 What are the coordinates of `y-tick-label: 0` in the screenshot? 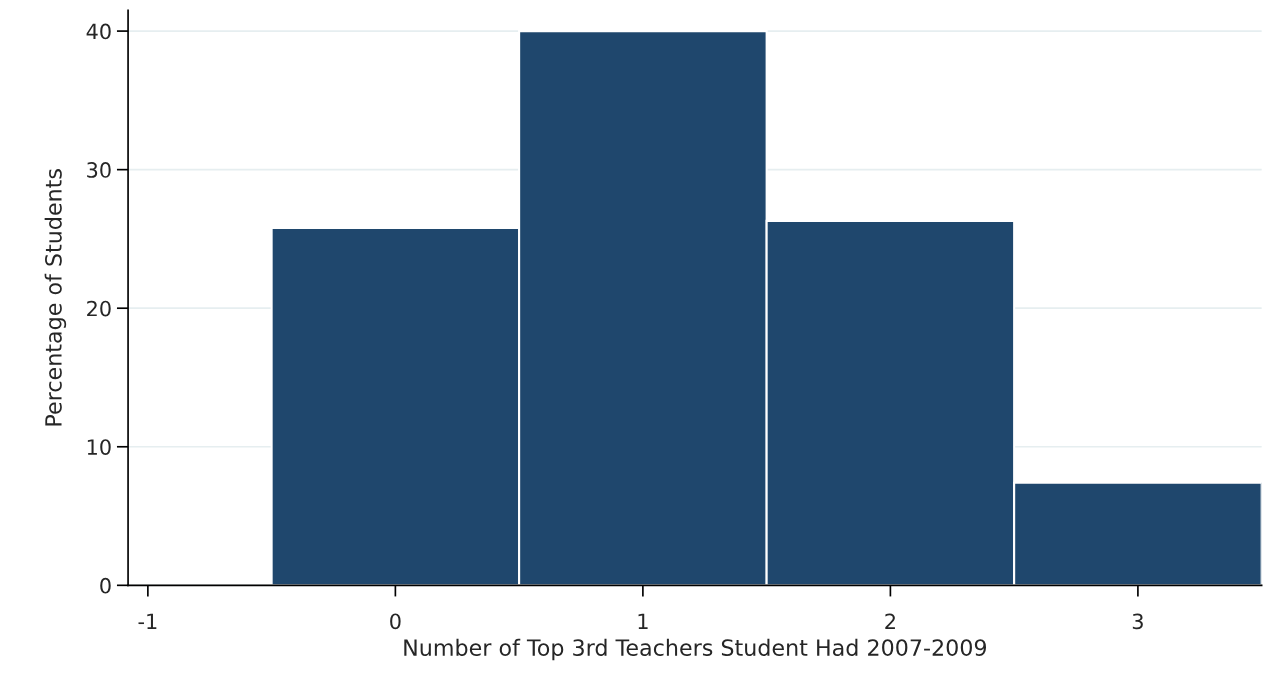 It's located at (105, 585).